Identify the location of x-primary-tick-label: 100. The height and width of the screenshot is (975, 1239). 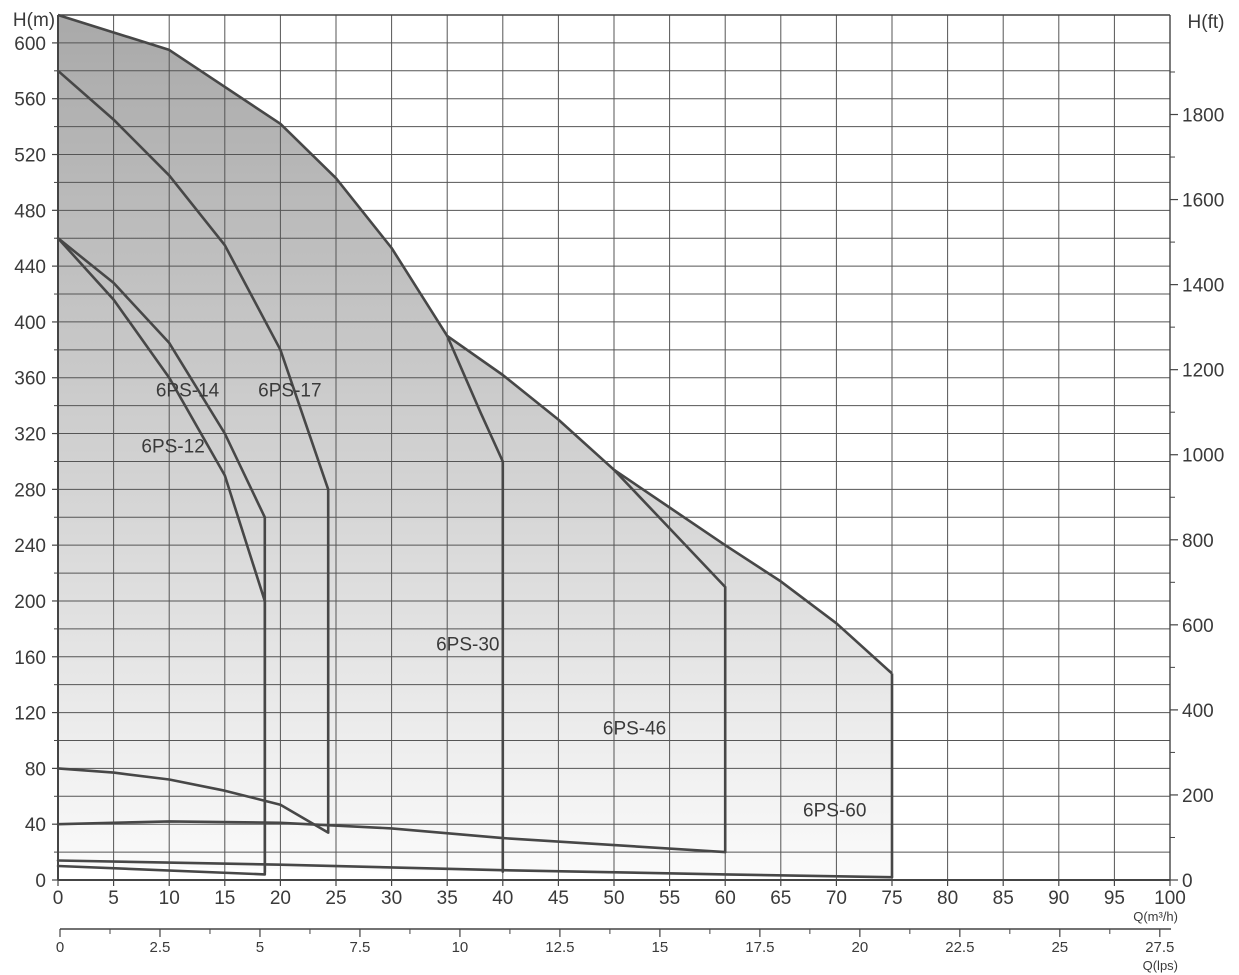
(1170, 898).